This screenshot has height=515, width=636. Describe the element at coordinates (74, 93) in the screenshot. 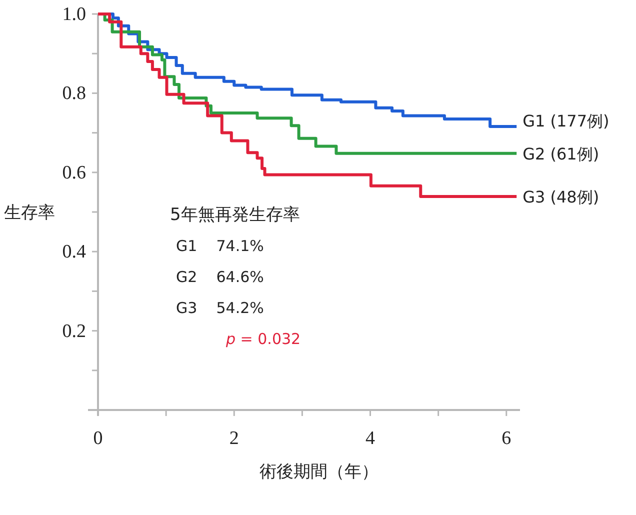

I see `y-tick-label: 0.8` at that location.